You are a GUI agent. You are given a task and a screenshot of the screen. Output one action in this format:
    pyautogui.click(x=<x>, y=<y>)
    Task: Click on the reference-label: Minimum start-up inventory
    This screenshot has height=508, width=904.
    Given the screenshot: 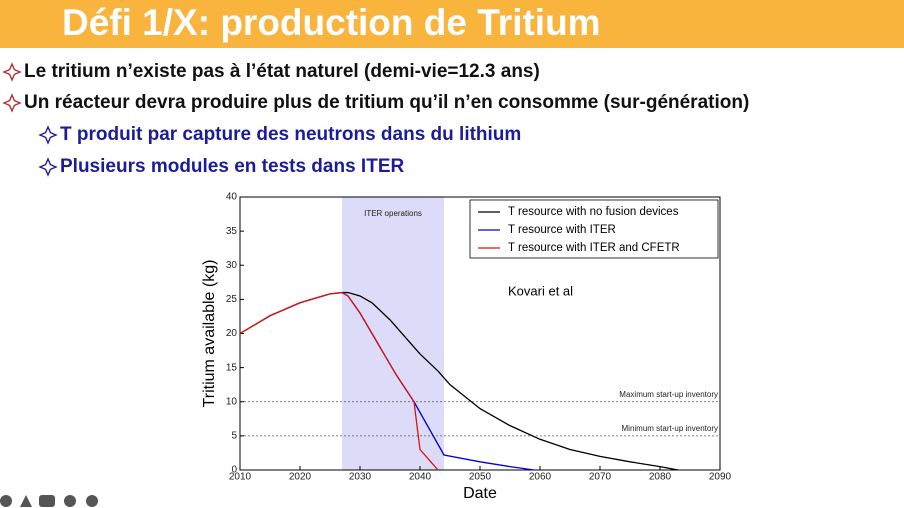 What is the action you would take?
    pyautogui.click(x=670, y=428)
    